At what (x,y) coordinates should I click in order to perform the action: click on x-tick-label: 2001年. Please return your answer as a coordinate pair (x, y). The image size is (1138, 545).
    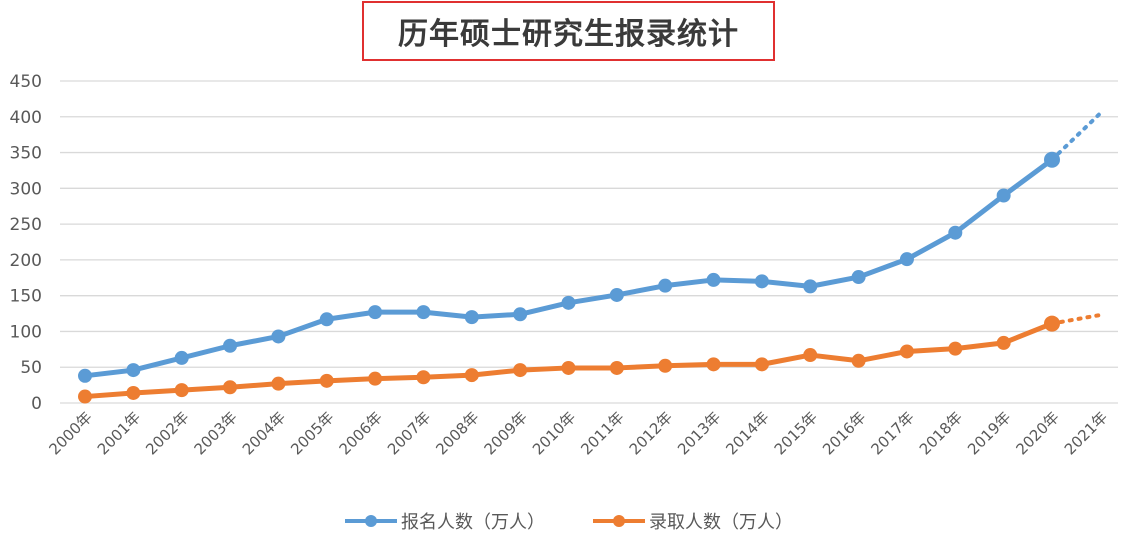
    Looking at the image, I should click on (119, 433).